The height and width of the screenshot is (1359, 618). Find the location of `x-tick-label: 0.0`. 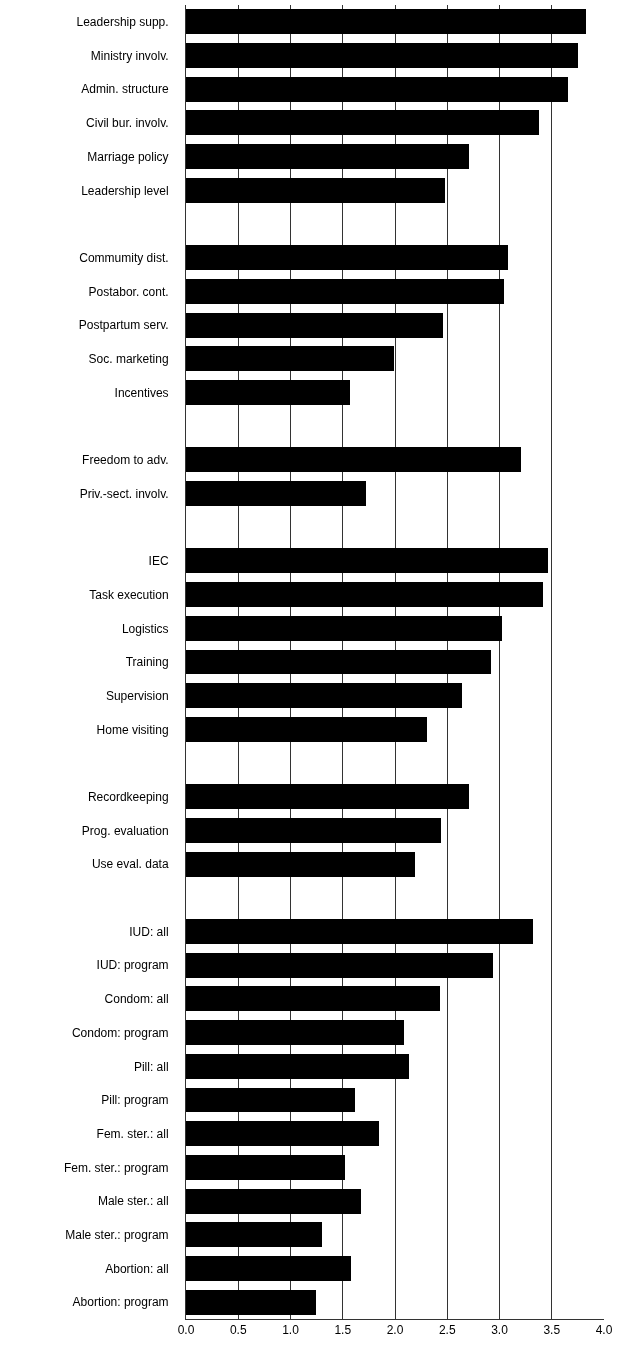

x-tick-label: 0.0 is located at coordinates (186, 1330).